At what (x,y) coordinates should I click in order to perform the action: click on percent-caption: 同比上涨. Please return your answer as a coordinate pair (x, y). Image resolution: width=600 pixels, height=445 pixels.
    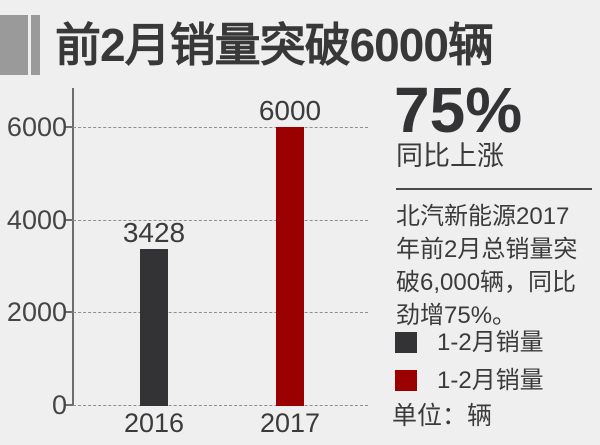
    Looking at the image, I should click on (450, 156).